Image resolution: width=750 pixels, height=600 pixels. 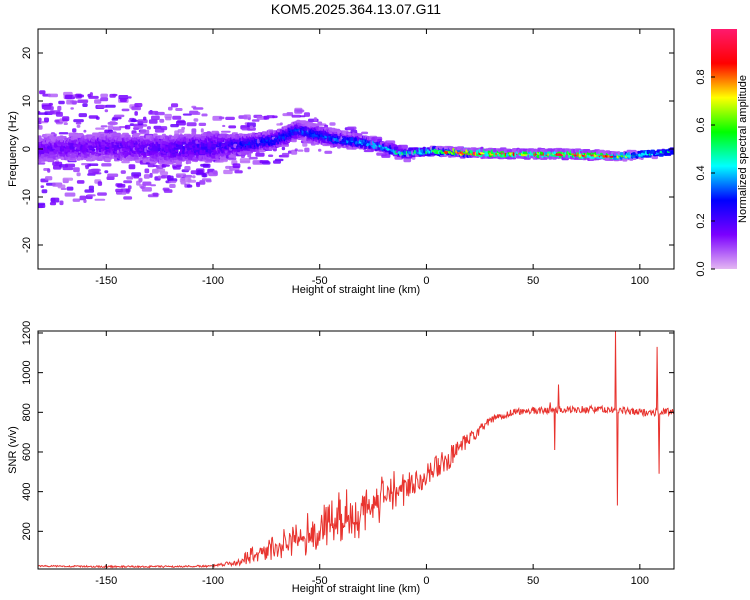 What do you see at coordinates (27, 491) in the screenshot?
I see `snr-y-tick-label: 400` at bounding box center [27, 491].